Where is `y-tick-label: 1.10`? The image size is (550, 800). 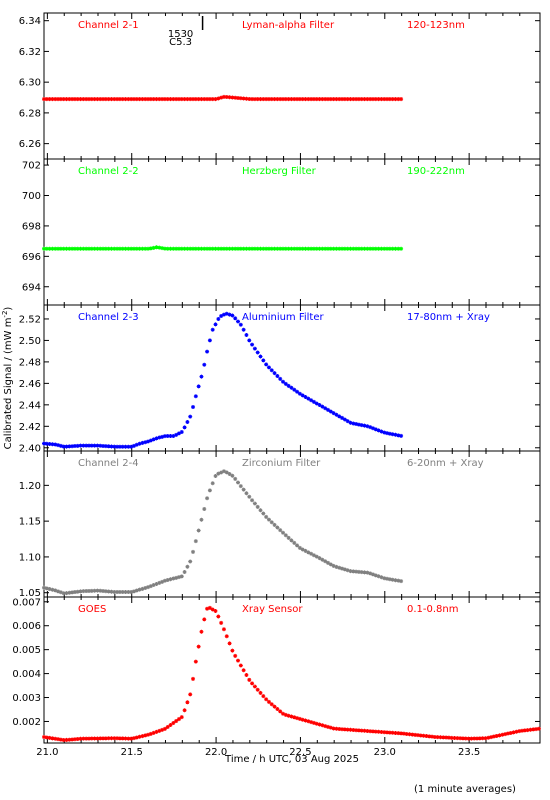
y-tick-label: 1.10 is located at coordinates (30, 557).